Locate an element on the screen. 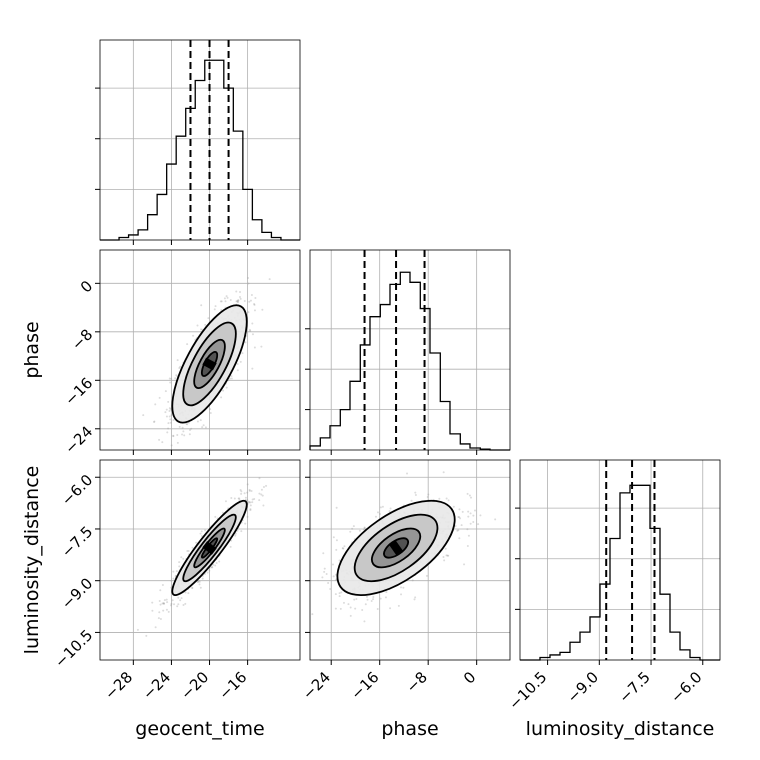 The width and height of the screenshot is (760, 760). plot-area is located at coordinates (408, 560).